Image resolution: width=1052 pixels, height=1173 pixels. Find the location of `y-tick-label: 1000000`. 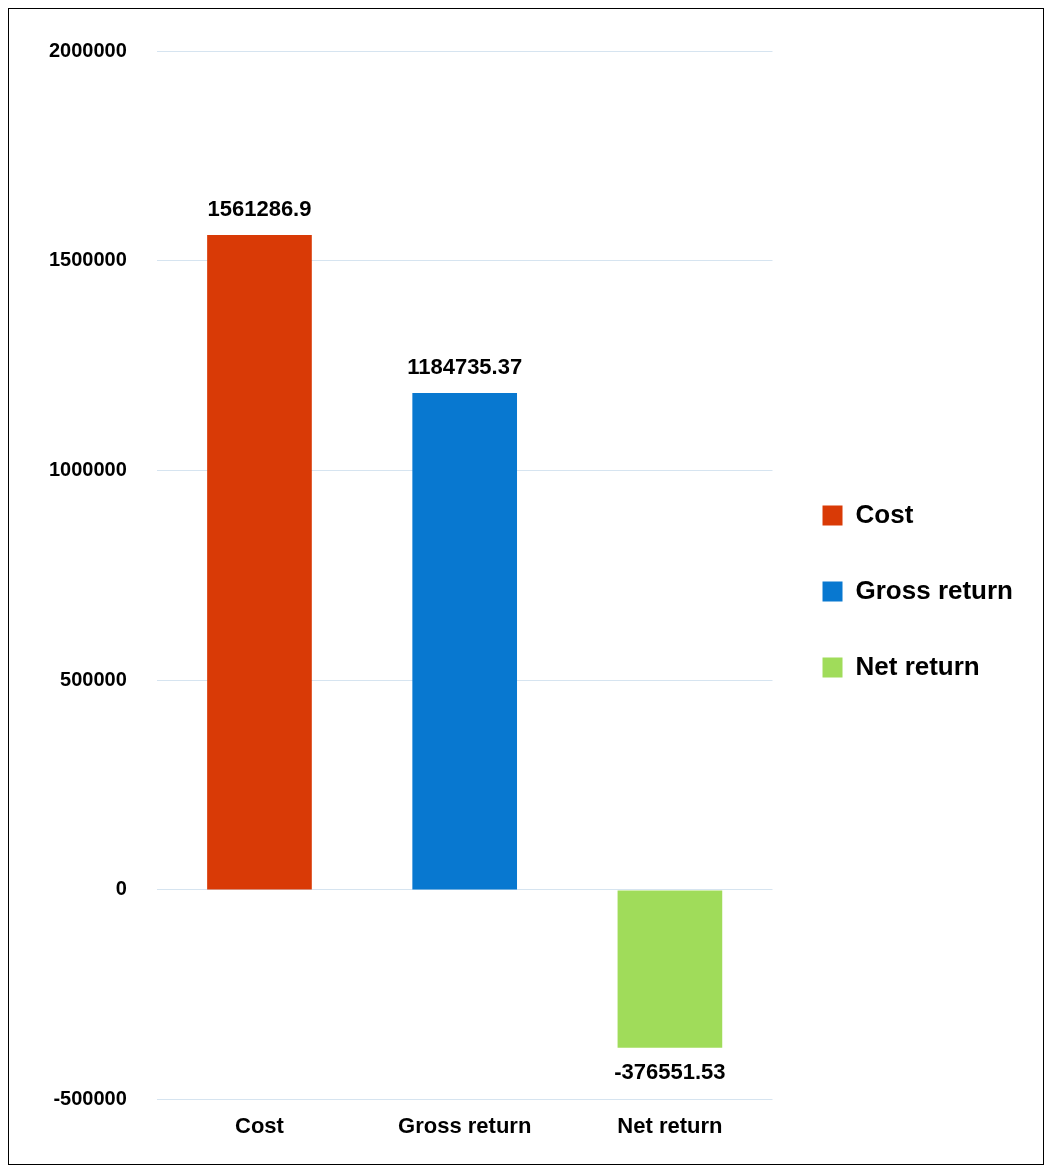

y-tick-label: 1000000 is located at coordinates (87, 468).